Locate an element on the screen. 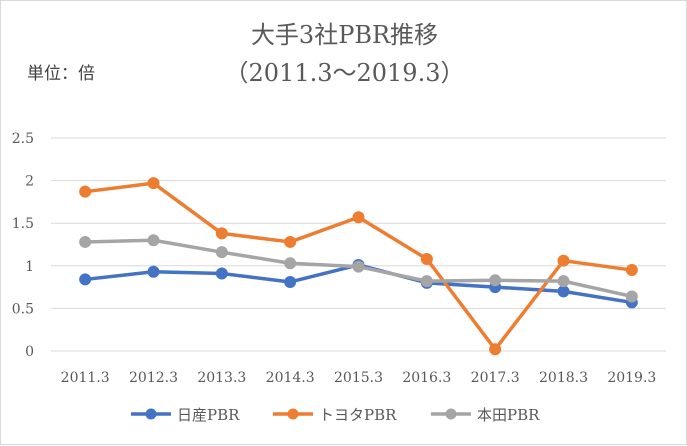 This screenshot has height=446, width=687. x-tick-label: 2019.3 is located at coordinates (631, 378).